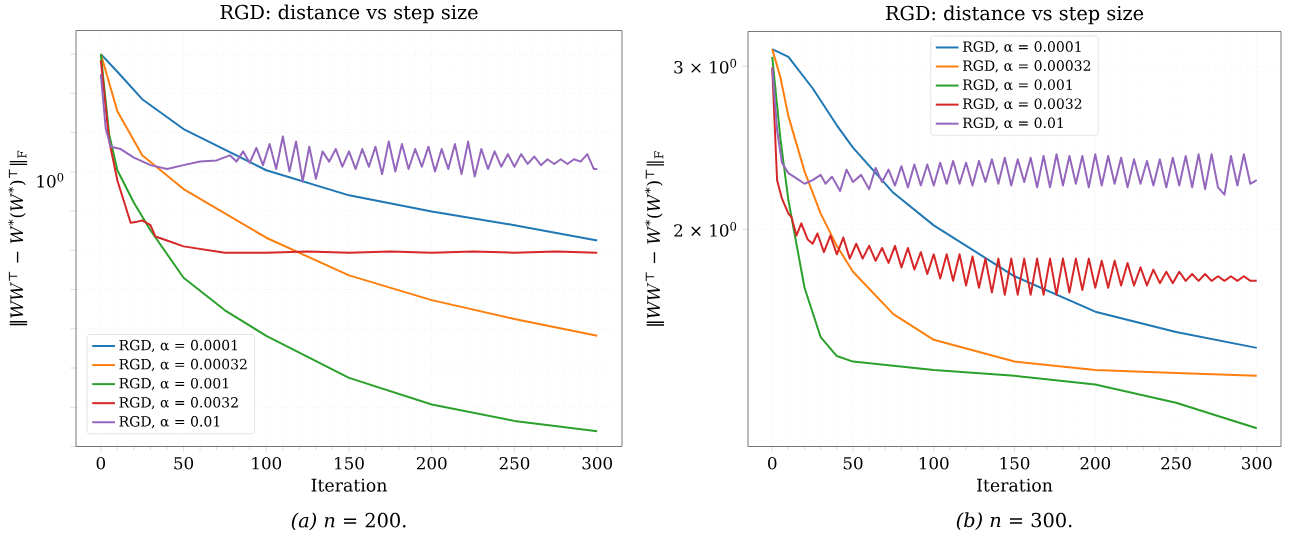  I want to click on y-tick-label: 3 × 10$^{0}$, so click(705, 66).